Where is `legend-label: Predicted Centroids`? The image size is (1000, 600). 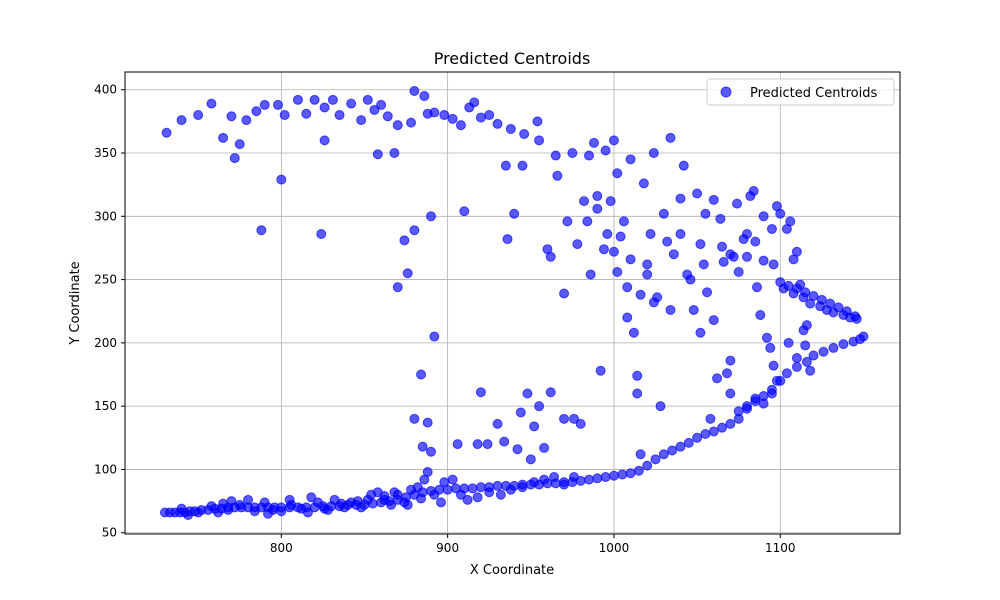 legend-label: Predicted Centroids is located at coordinates (813, 93).